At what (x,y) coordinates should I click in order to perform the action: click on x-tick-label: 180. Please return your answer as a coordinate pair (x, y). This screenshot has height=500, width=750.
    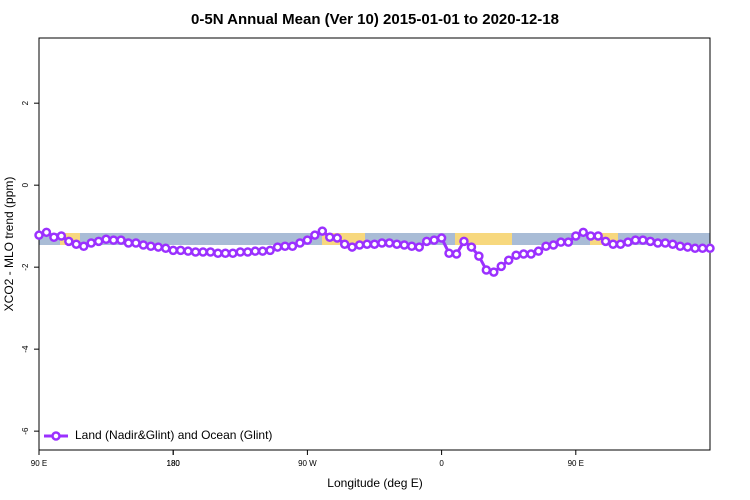
    Looking at the image, I should click on (174, 463).